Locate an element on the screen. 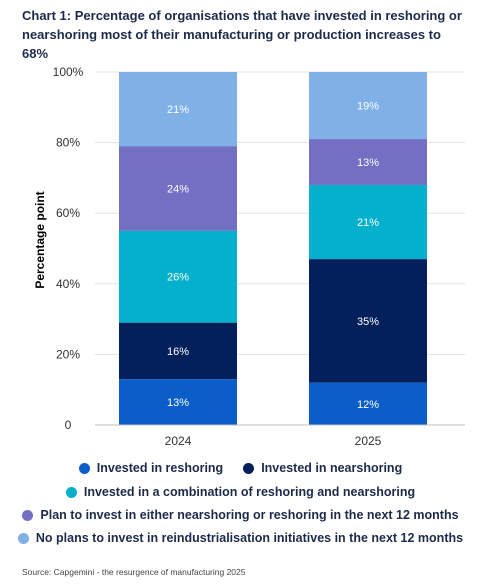 Image resolution: width=481 pixels, height=584 pixels. data-label: 35% is located at coordinates (368, 322).